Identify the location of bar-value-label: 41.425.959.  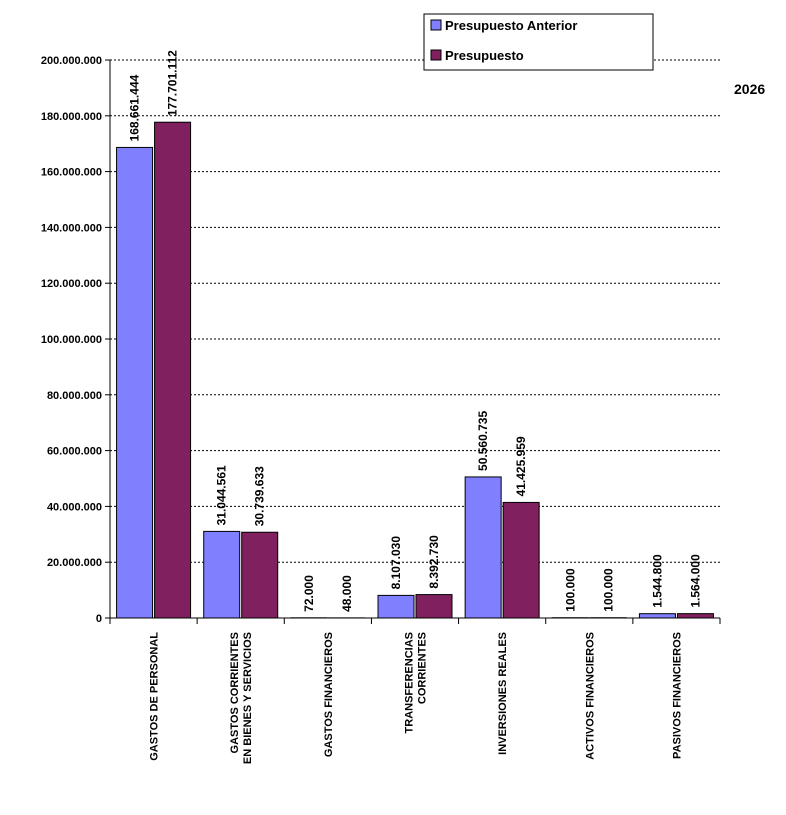
(521, 466).